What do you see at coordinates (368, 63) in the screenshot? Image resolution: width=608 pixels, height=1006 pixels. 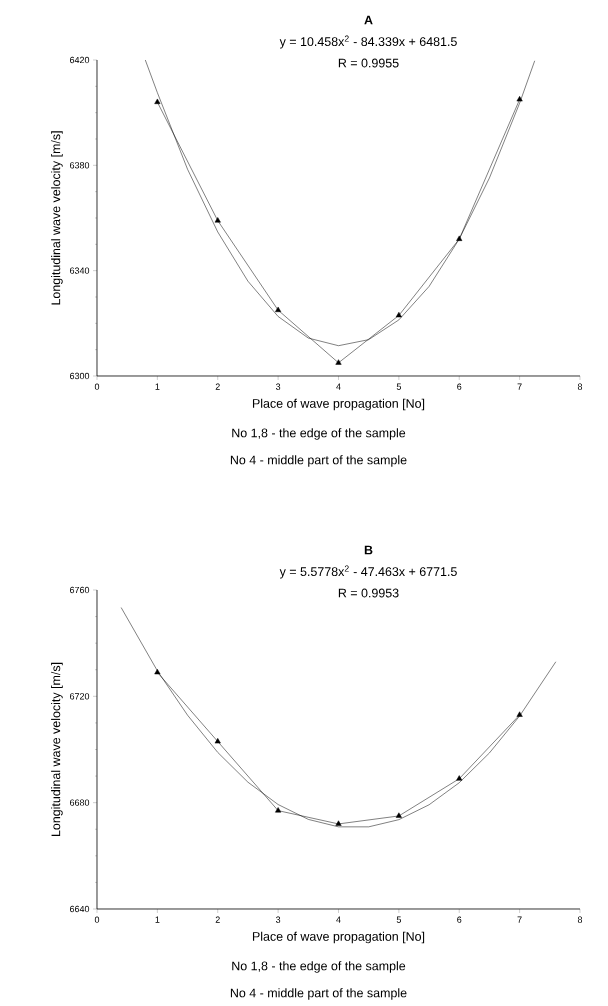 I see `annotation: R = 0.9955` at bounding box center [368, 63].